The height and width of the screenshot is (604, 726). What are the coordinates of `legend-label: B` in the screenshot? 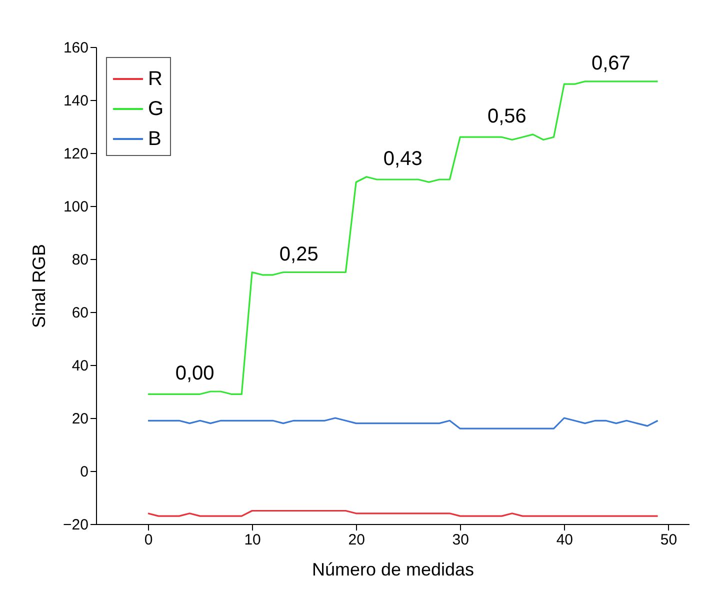 It's located at (155, 139).